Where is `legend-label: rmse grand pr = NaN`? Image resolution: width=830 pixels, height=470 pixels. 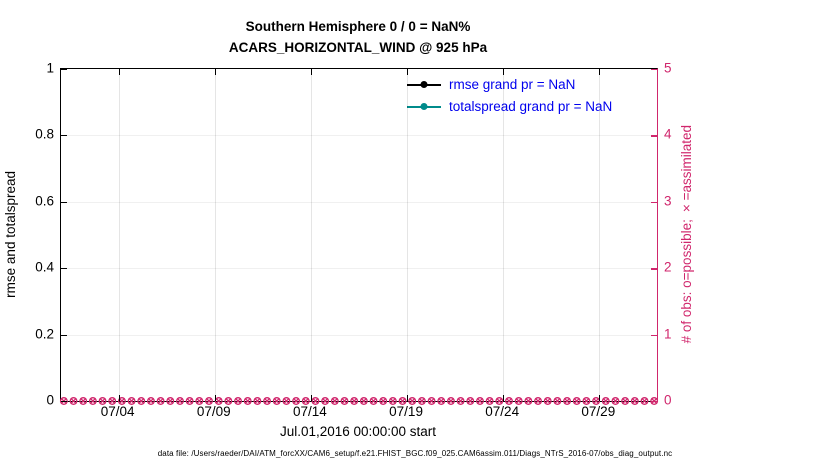
legend-label: rmse grand pr = NaN is located at coordinates (512, 84).